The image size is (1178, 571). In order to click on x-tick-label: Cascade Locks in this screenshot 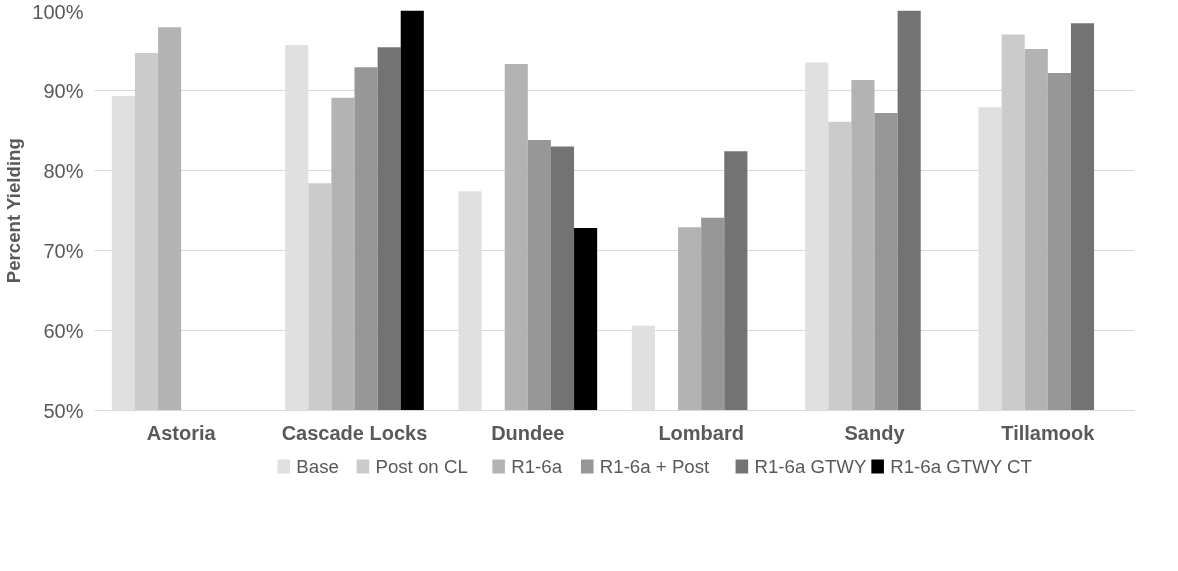, I will do `click(354, 432)`.